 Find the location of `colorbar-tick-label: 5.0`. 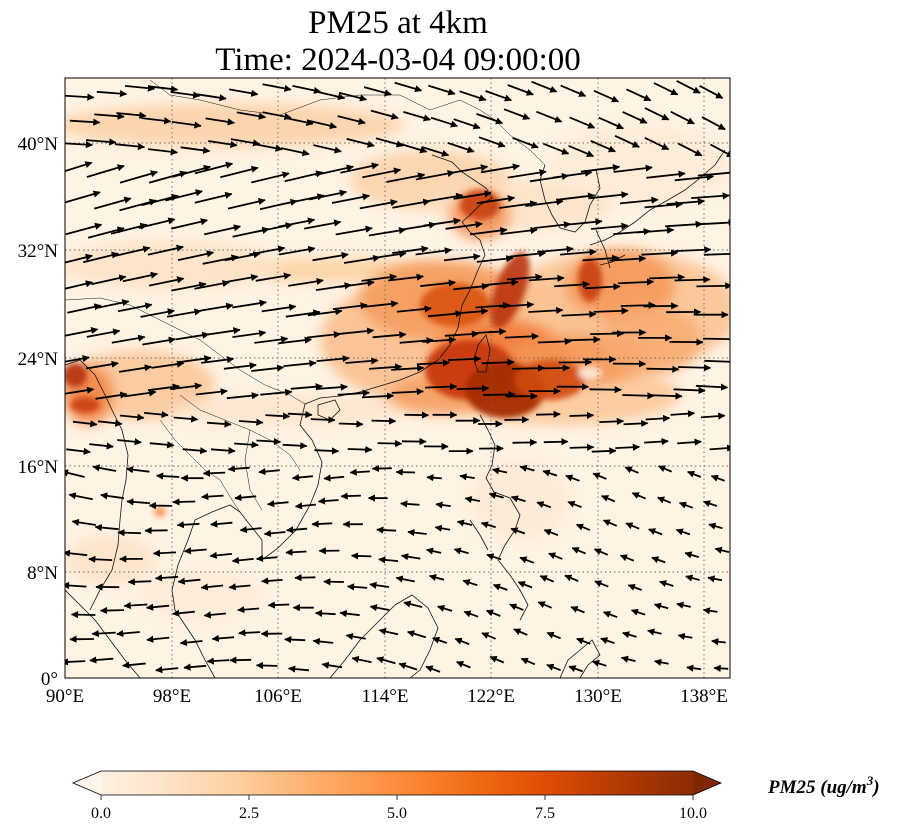

colorbar-tick-label: 5.0 is located at coordinates (397, 813).